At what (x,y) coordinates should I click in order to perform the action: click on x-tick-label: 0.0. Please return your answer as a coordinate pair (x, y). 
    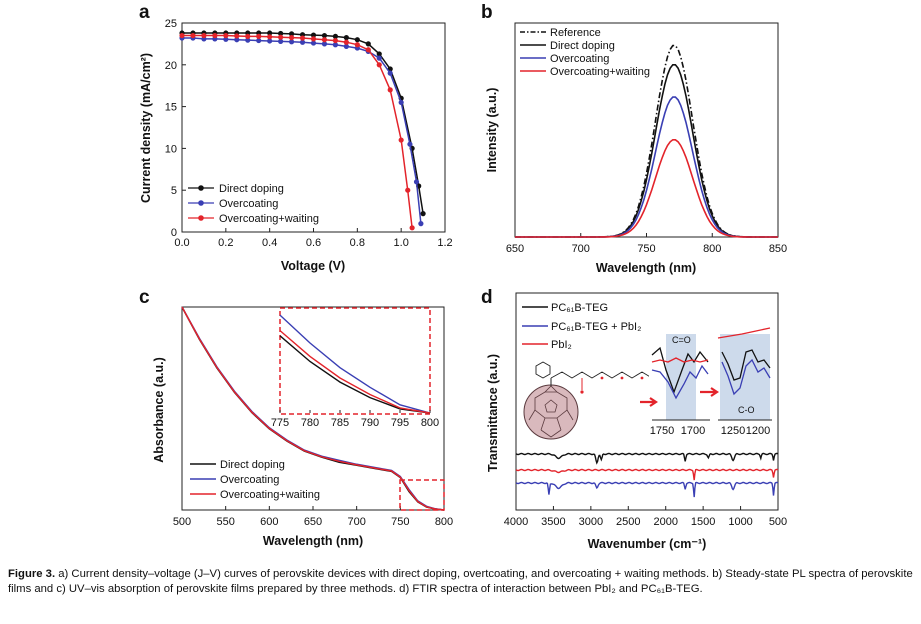
    Looking at the image, I should click on (181, 243).